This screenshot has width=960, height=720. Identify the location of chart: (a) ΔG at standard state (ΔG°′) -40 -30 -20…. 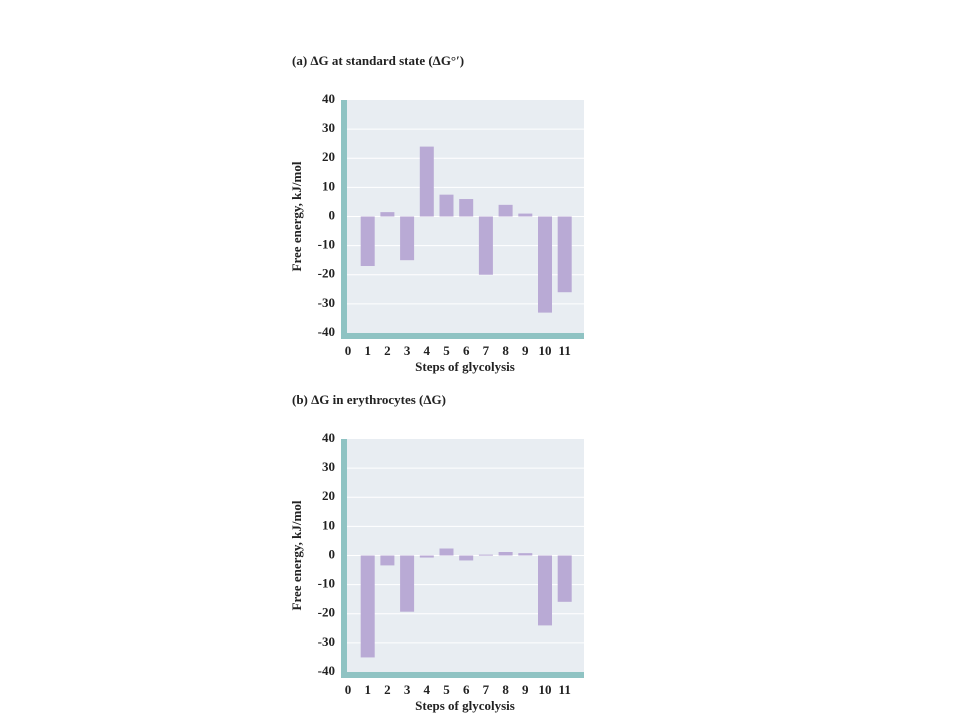
(436, 213).